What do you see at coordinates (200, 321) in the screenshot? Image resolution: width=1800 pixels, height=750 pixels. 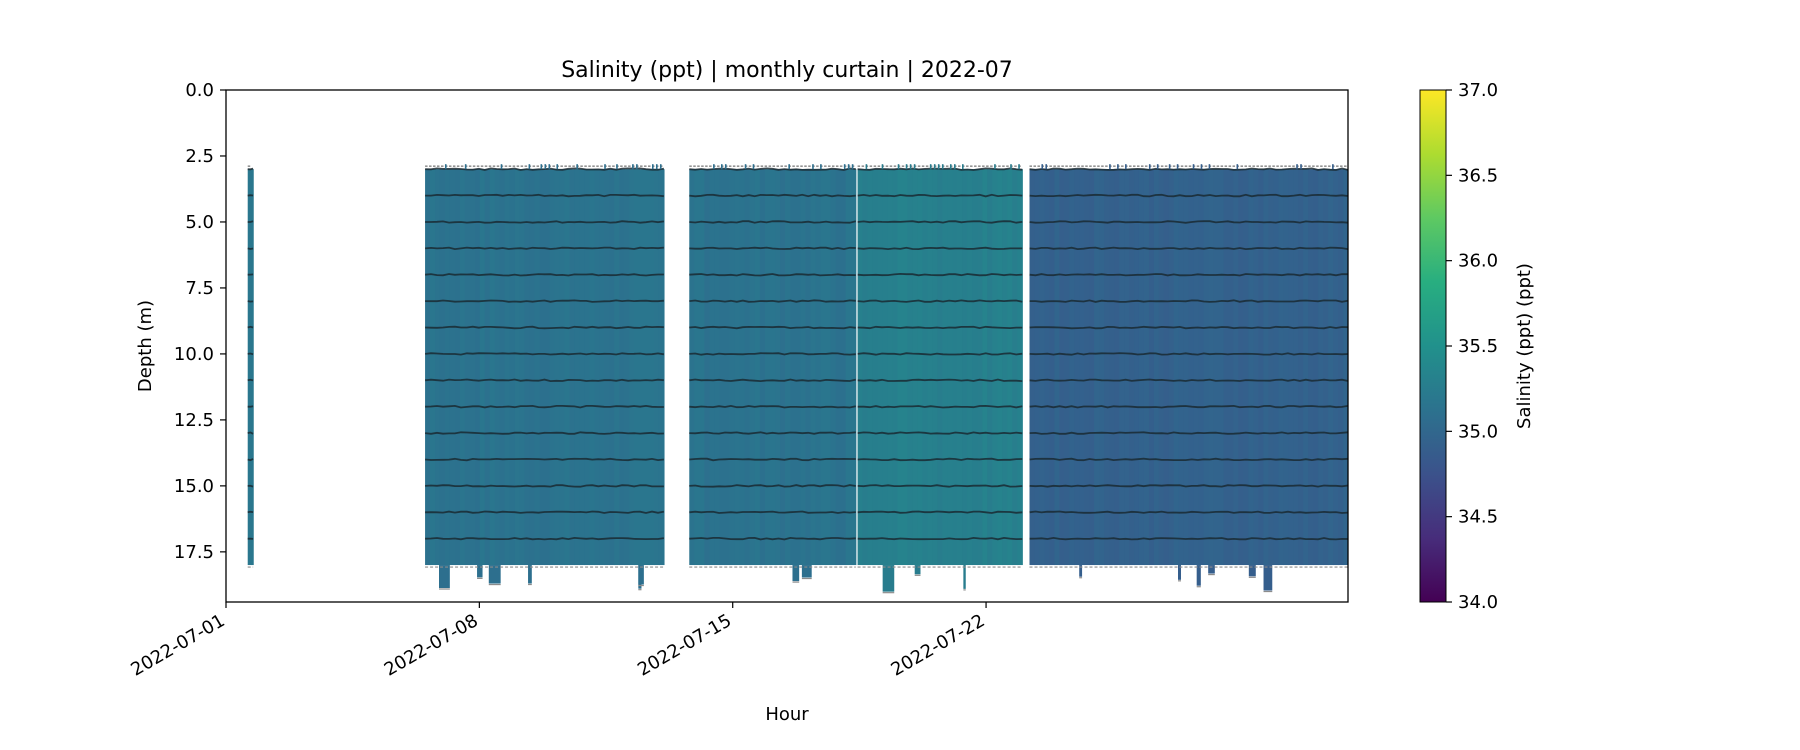 I see `y-axis: 0.0 2.5 5.0 7.5 10.0 12.5 15.0 17.5` at bounding box center [200, 321].